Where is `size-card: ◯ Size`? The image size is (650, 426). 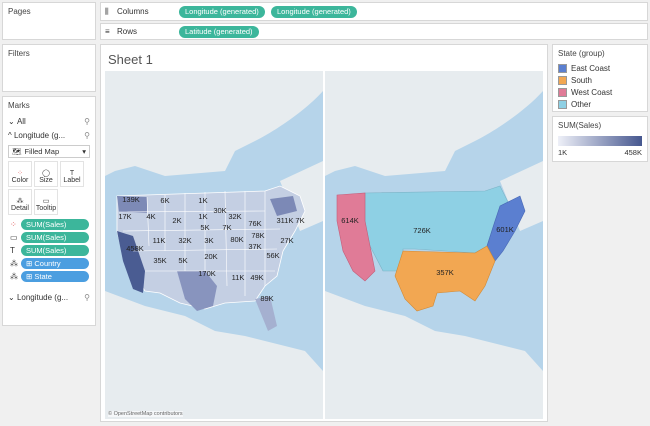
size-card: ◯ Size is located at coordinates (46, 174).